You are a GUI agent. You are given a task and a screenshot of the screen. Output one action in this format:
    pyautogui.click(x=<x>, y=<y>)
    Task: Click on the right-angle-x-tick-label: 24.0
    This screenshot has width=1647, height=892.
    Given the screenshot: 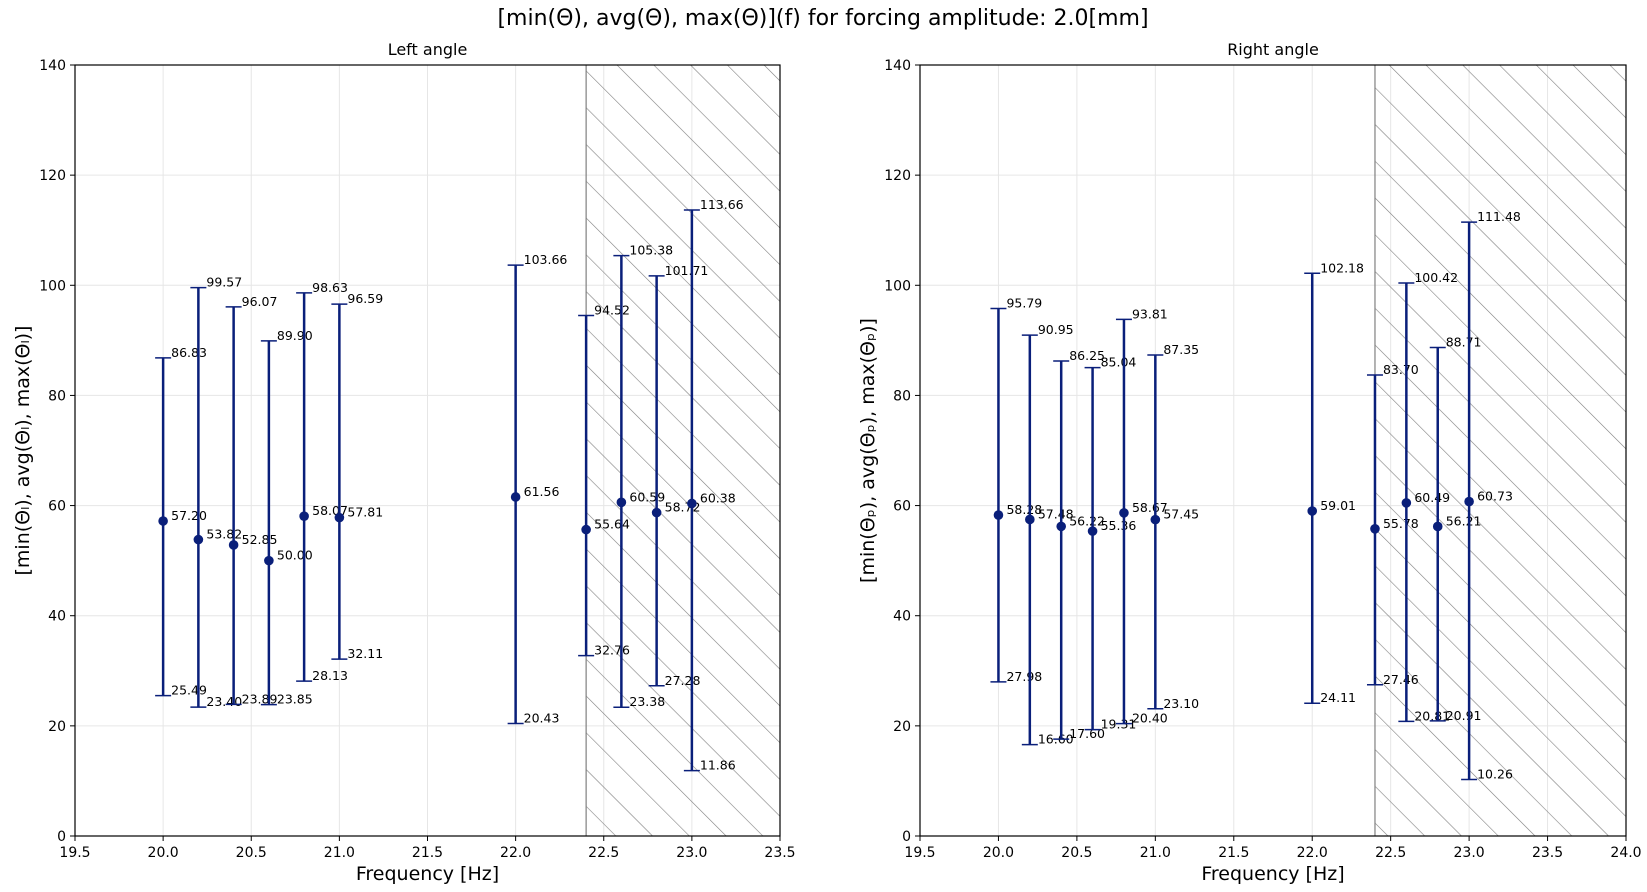 What is the action you would take?
    pyautogui.click(x=1625, y=853)
    